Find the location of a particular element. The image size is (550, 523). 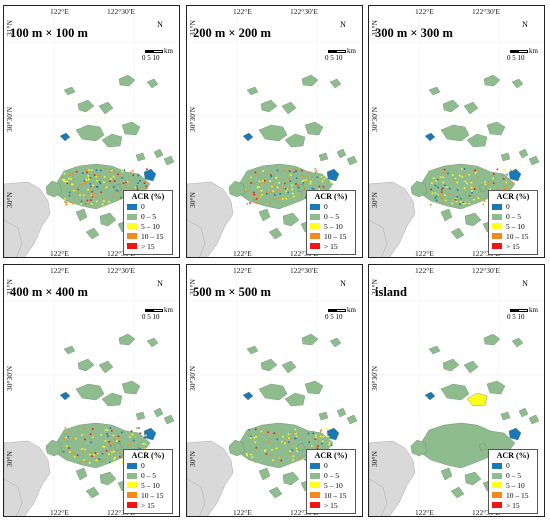

legend-label: 5 – 10 is located at coordinates (515, 485).